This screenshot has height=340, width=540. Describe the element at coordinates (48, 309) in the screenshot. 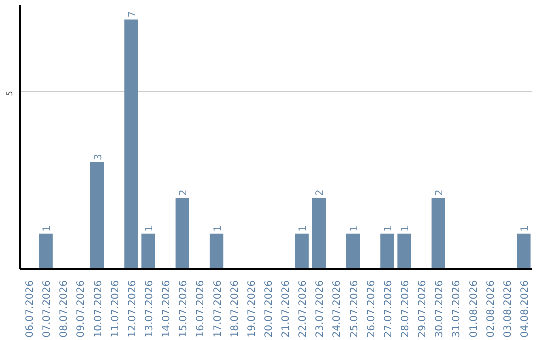

I see `x-tick-label: 07.07.2026` at that location.